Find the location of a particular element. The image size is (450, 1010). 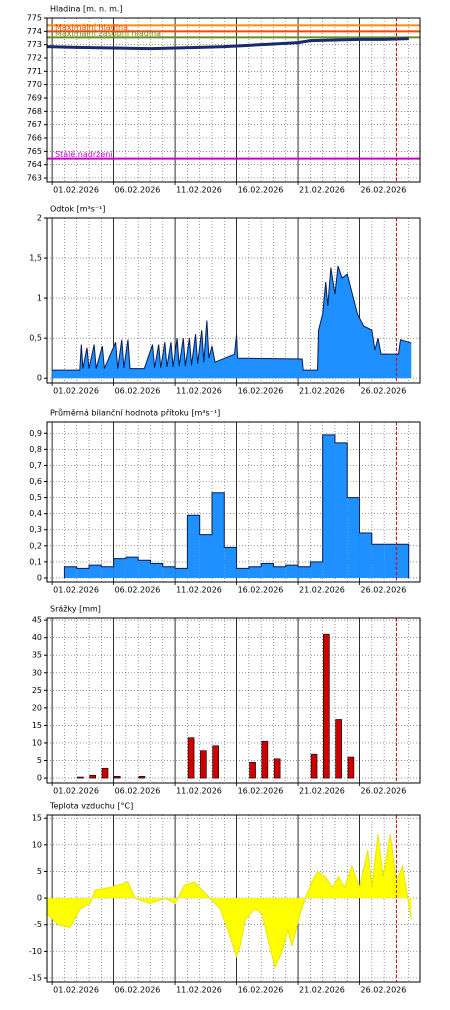

panel-title: Hladina [m. n. m.] is located at coordinates (86, 9).